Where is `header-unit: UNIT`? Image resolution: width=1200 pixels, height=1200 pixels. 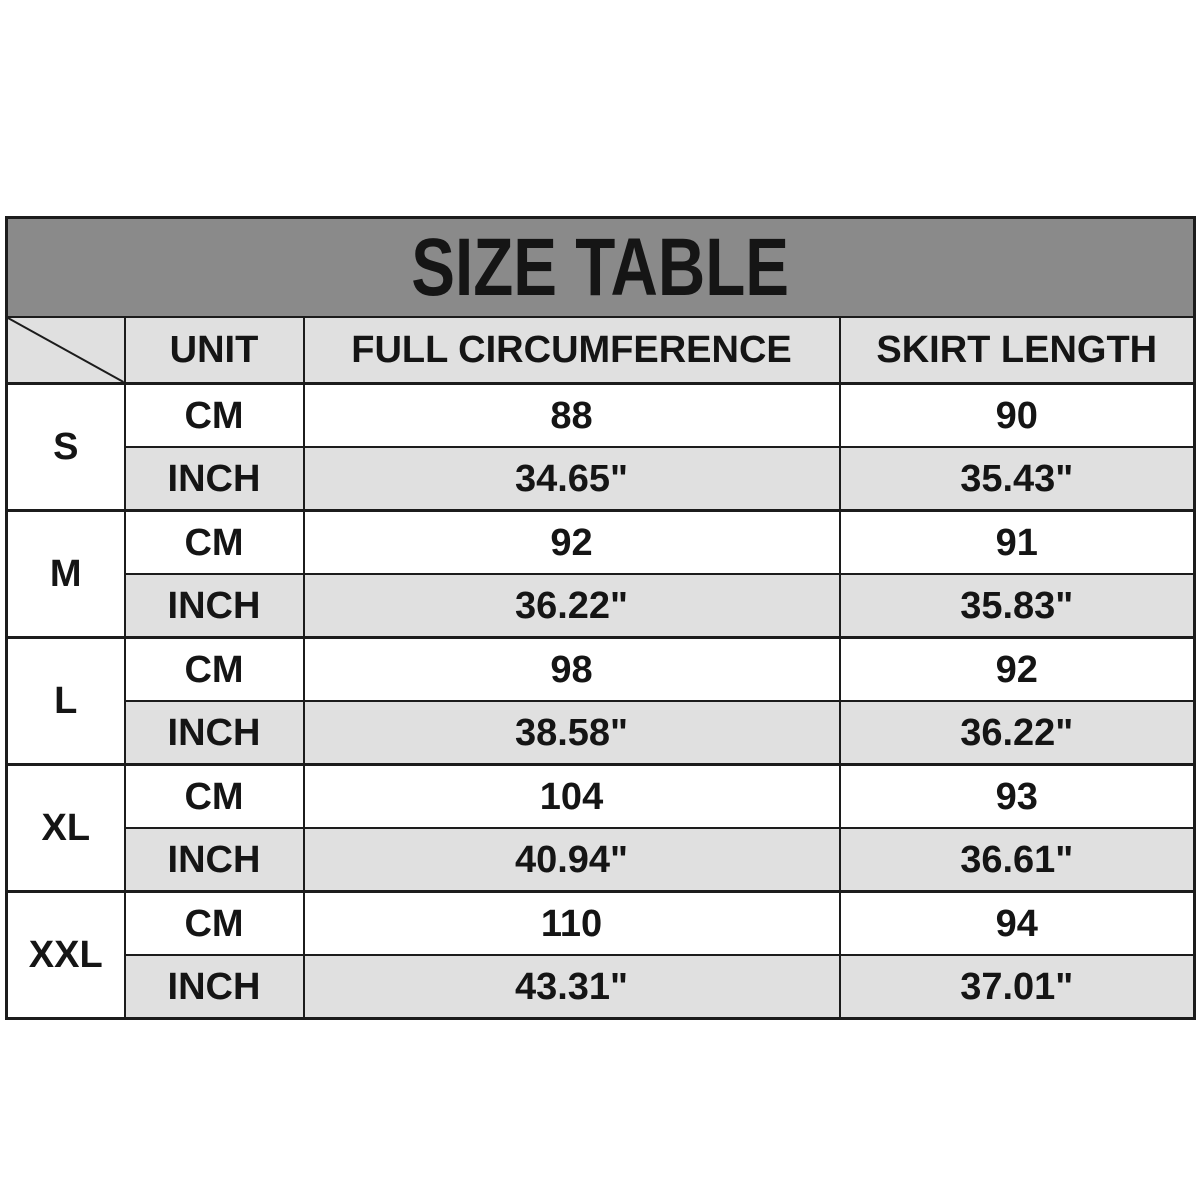 header-unit: UNIT is located at coordinates (214, 350).